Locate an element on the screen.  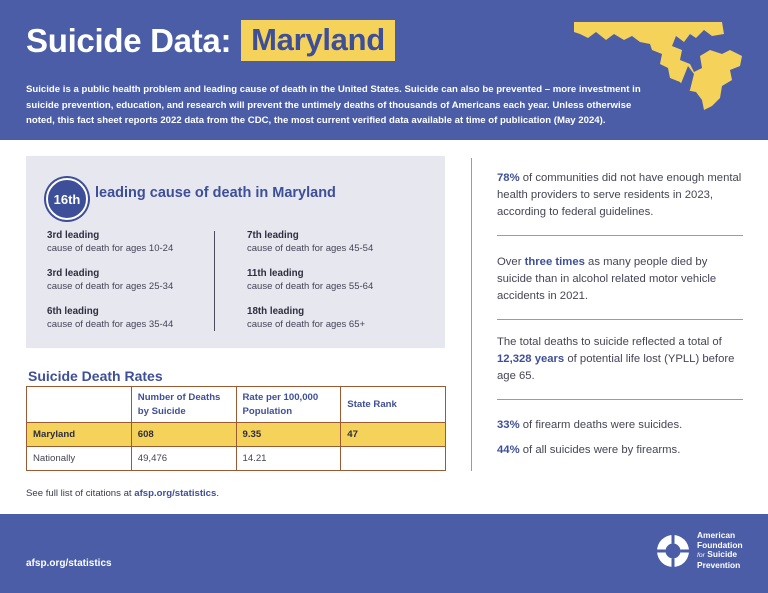
lifesaver-ring-logo-icon is located at coordinates (673, 550).